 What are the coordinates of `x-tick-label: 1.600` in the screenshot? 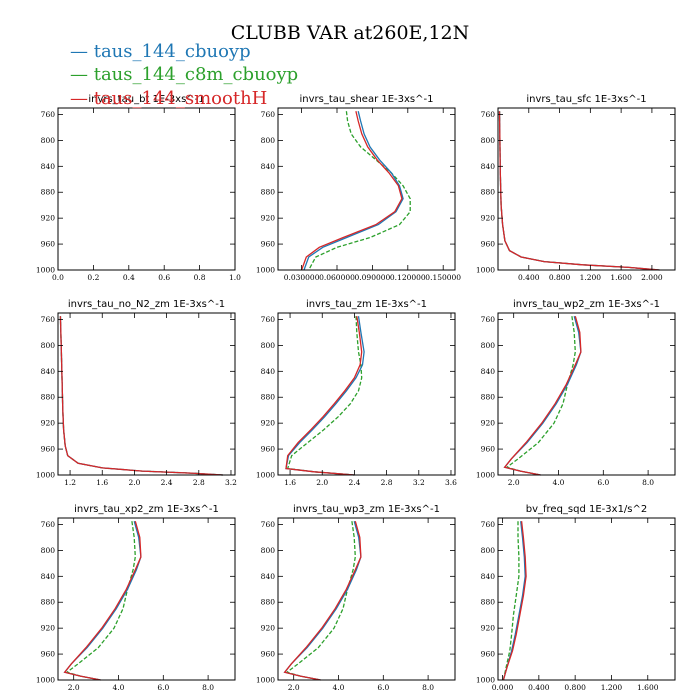 It's located at (648, 687).